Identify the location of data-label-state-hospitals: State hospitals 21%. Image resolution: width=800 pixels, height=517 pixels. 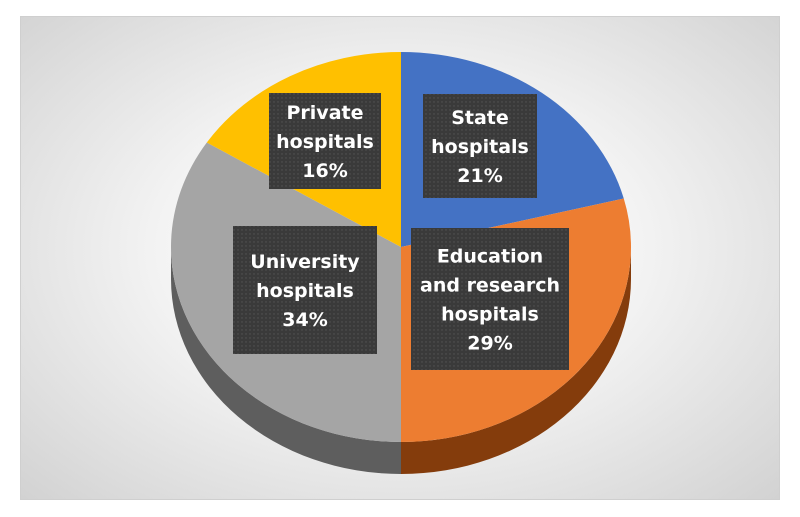
(480, 146).